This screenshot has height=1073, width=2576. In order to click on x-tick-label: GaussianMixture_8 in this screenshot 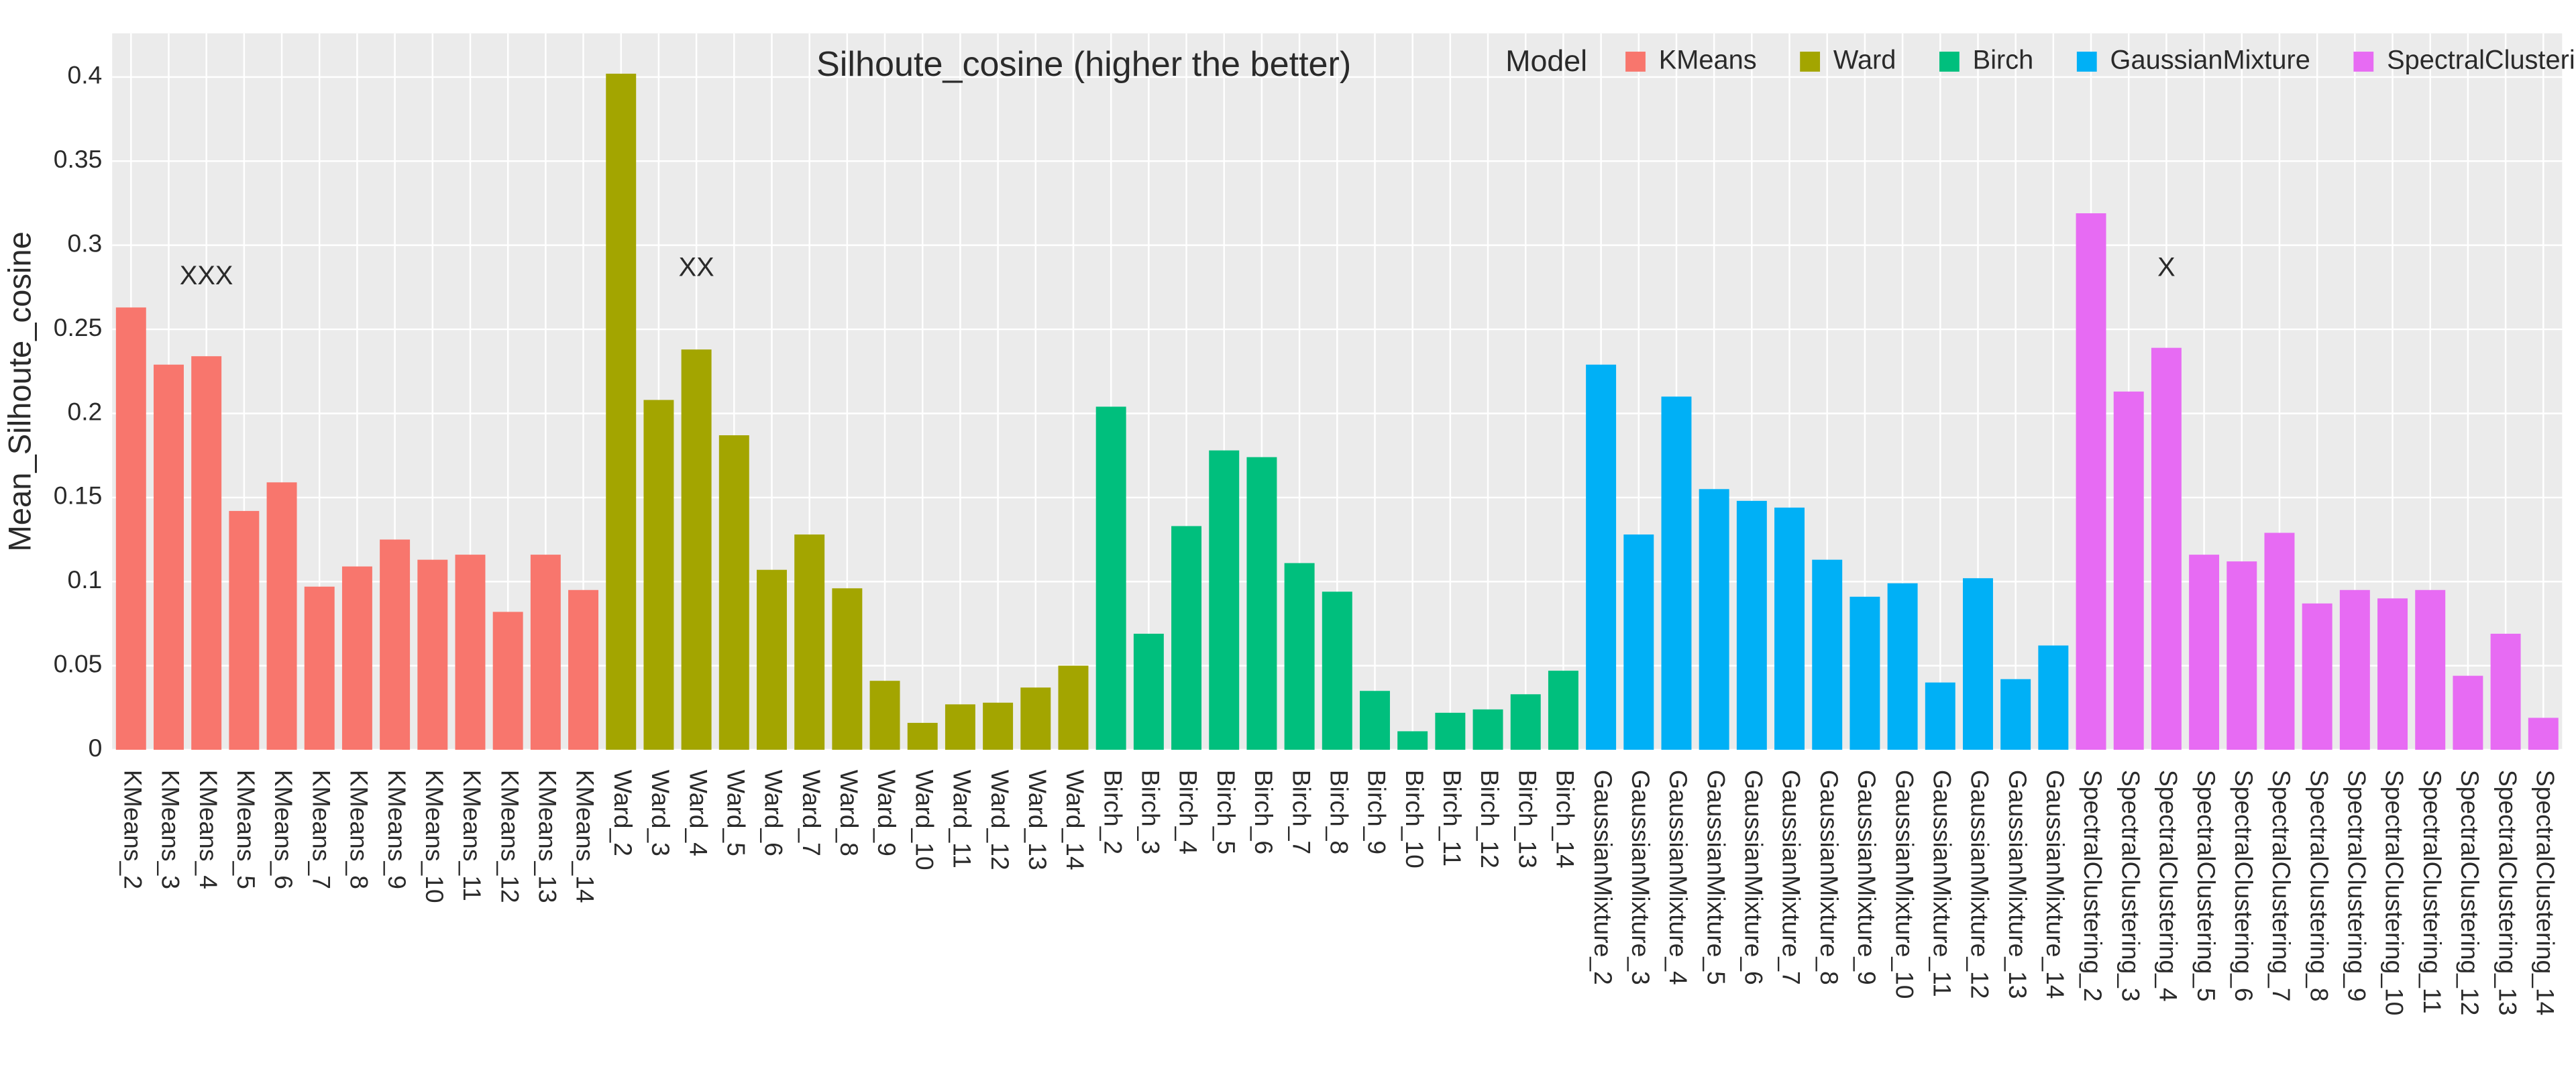, I will do `click(1829, 877)`.